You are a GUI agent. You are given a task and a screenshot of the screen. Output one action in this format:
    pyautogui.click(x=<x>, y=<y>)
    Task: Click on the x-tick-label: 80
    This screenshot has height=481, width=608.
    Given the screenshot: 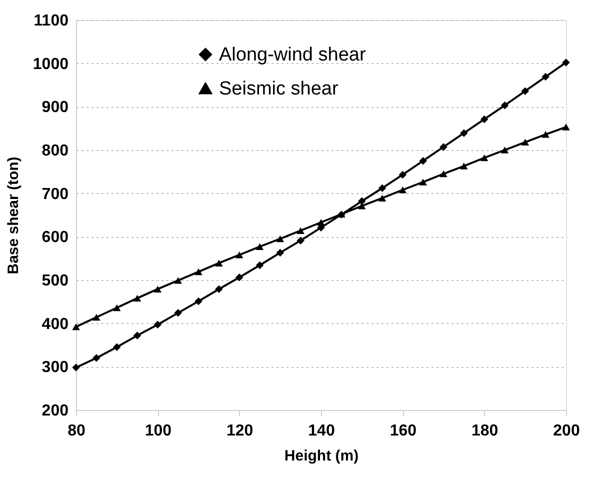 What is the action you would take?
    pyautogui.click(x=77, y=431)
    